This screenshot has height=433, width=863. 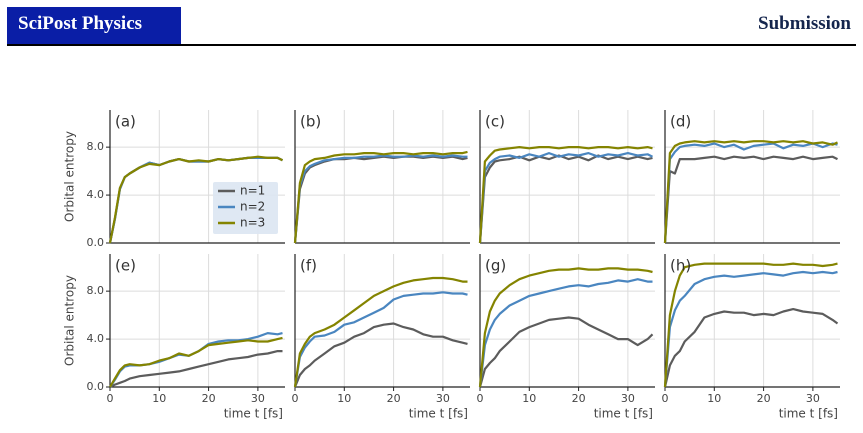 I want to click on panel-label: (b), so click(x=310, y=122).